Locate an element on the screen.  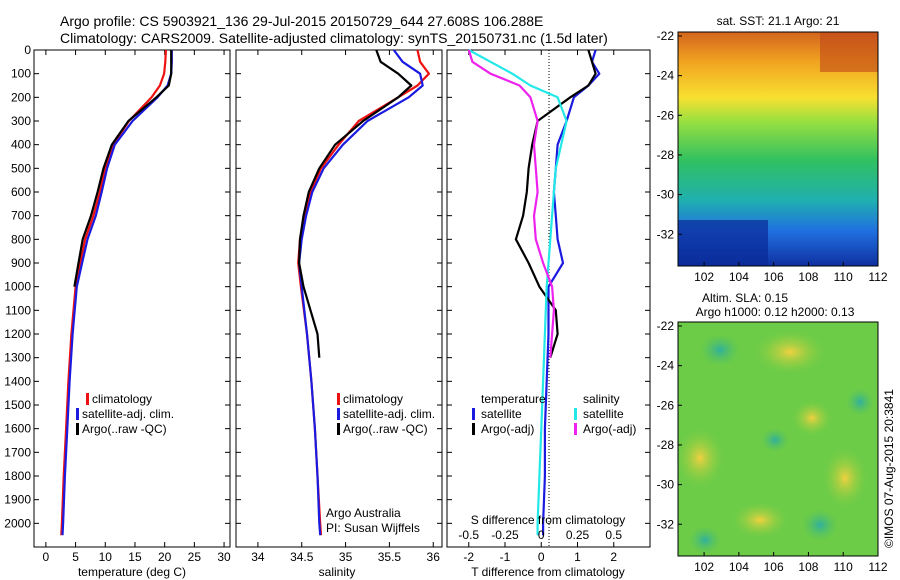
y-tick-label: 700 is located at coordinates (21, 216).